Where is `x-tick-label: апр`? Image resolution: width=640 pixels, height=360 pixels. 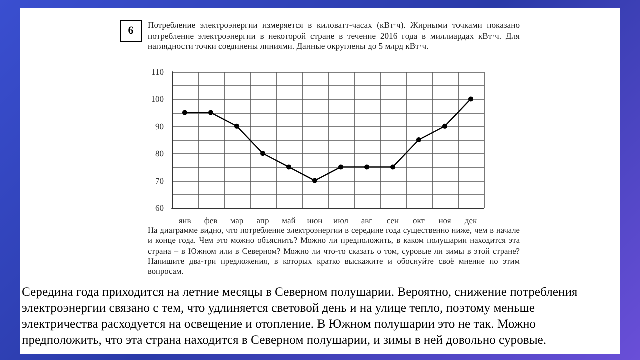 x-tick-label: апр is located at coordinates (263, 221).